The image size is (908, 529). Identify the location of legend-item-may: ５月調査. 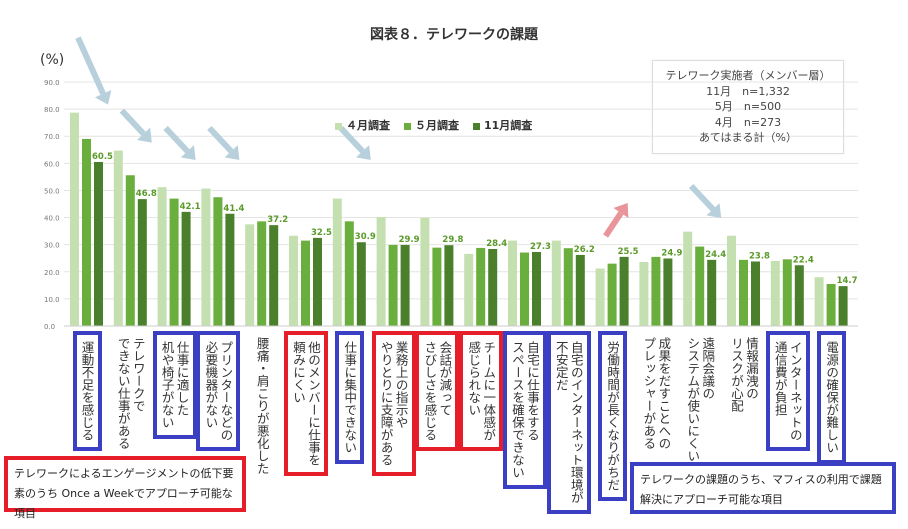
(431, 125).